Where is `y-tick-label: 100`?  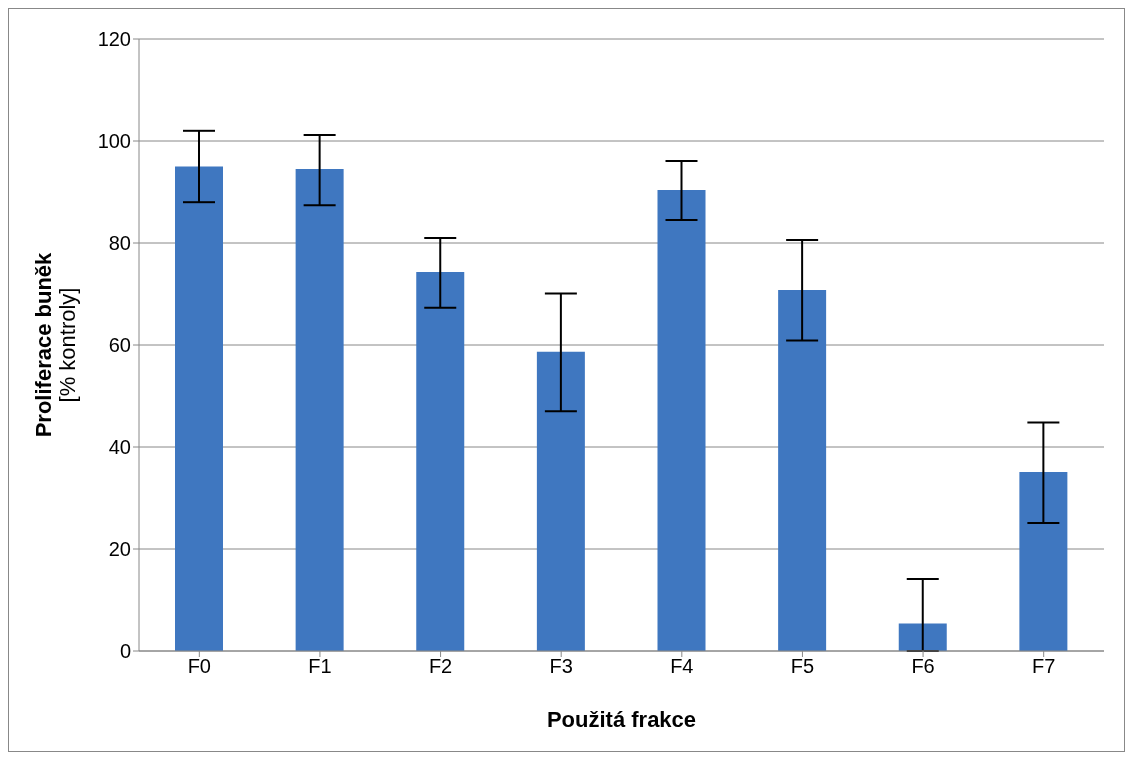
y-tick-label: 100 is located at coordinates (114, 141).